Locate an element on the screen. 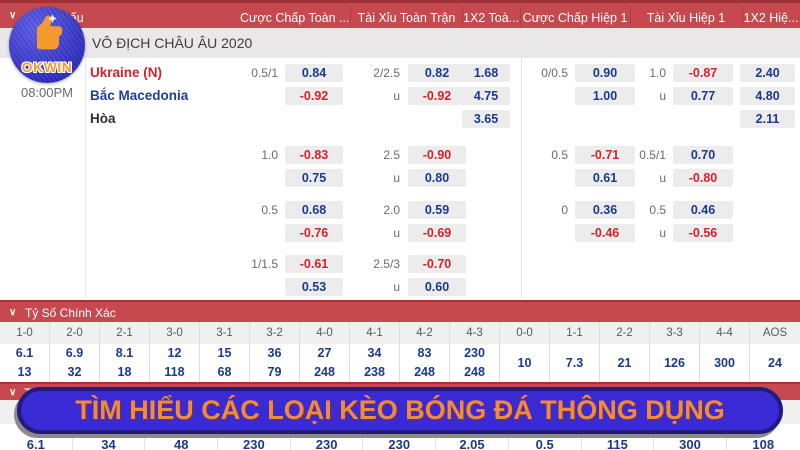 The image size is (800, 450). odds-cell: 0.60 is located at coordinates (437, 287).